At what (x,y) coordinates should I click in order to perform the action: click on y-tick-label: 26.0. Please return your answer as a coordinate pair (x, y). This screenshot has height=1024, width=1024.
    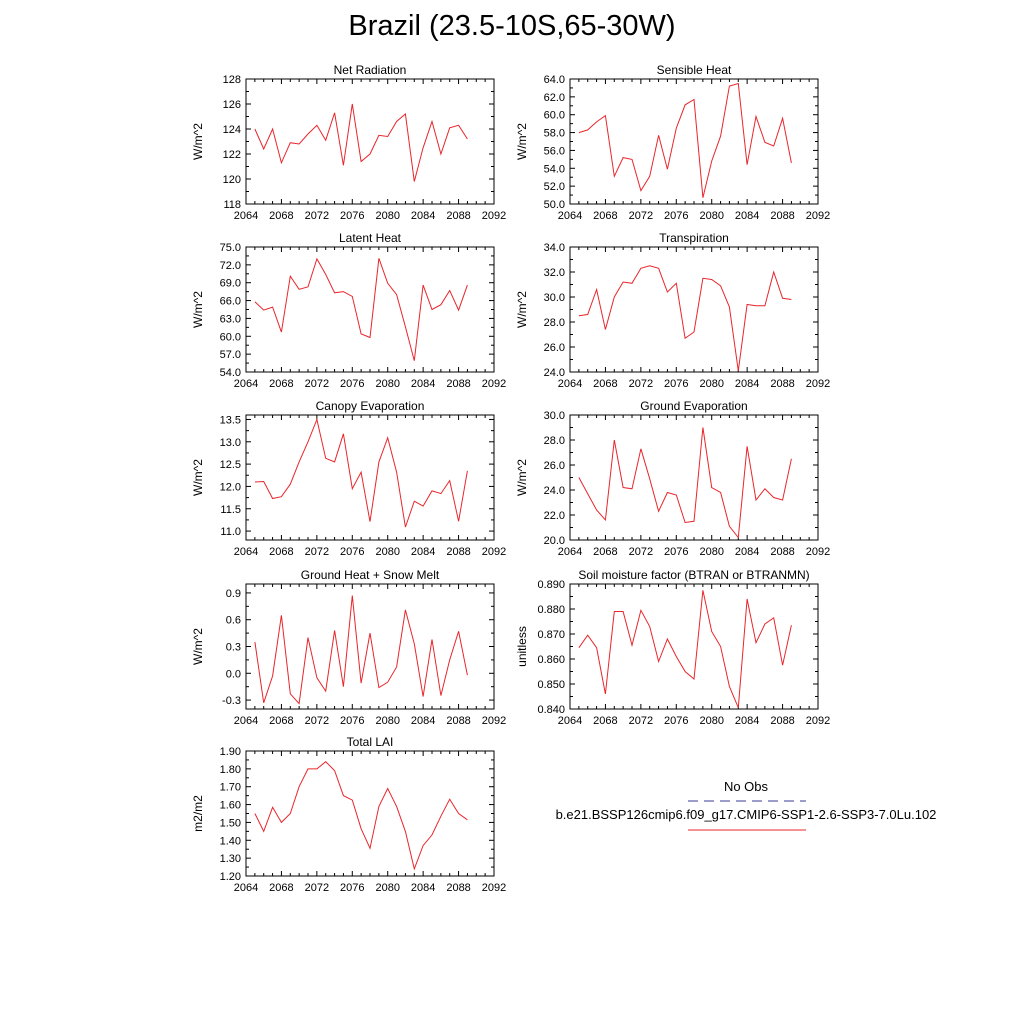
    Looking at the image, I should click on (554, 466).